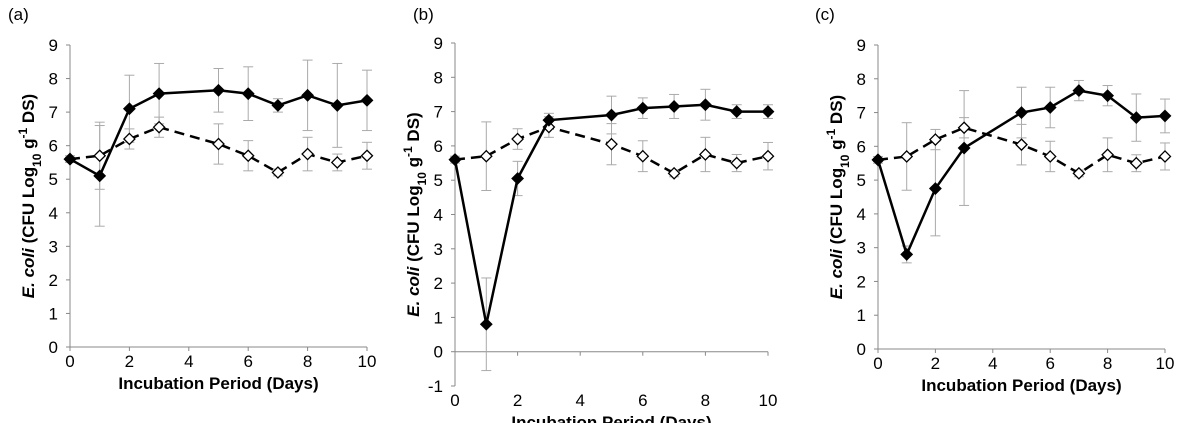  Describe the element at coordinates (579, 400) in the screenshot. I see `x-tick-label: 4` at that location.